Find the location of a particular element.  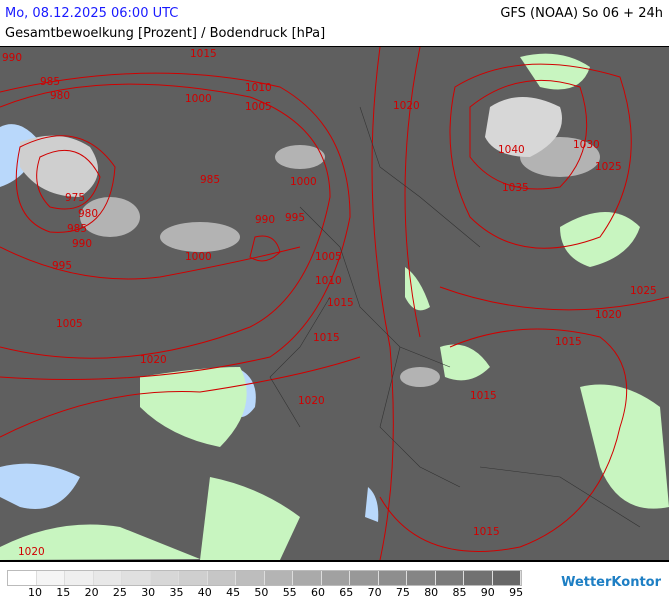

legend-label: 65 is located at coordinates (346, 592).